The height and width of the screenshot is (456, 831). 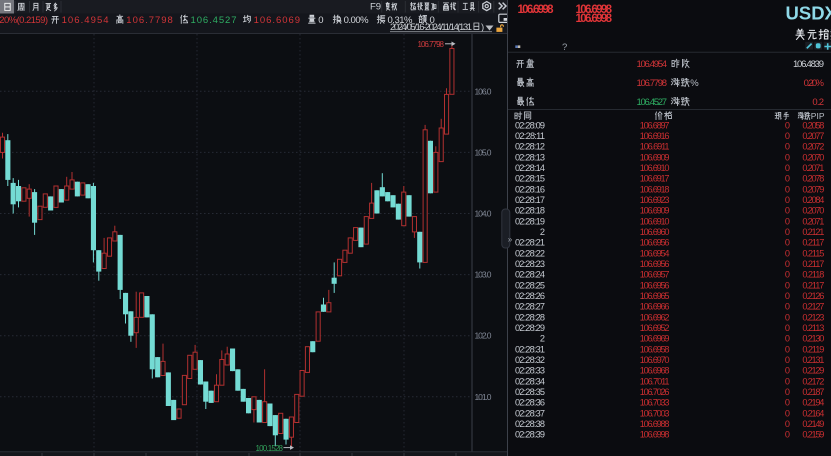 I want to click on svg-text: 106.6970, so click(x=655, y=360).